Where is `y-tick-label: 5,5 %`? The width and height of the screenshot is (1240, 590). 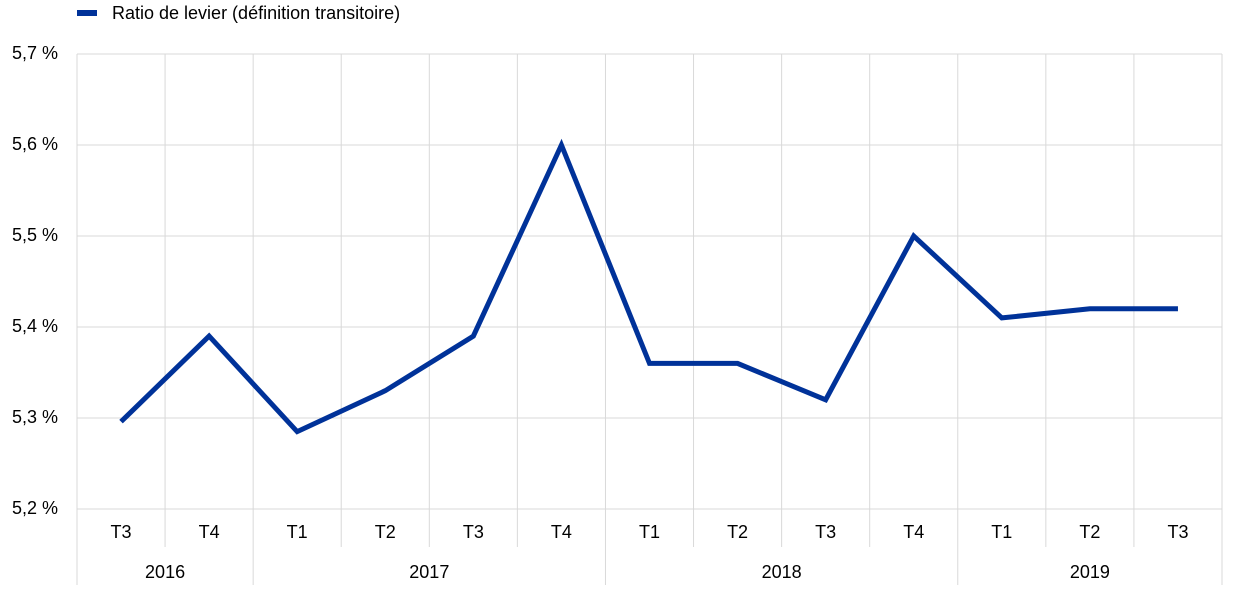
y-tick-label: 5,5 % is located at coordinates (35, 235).